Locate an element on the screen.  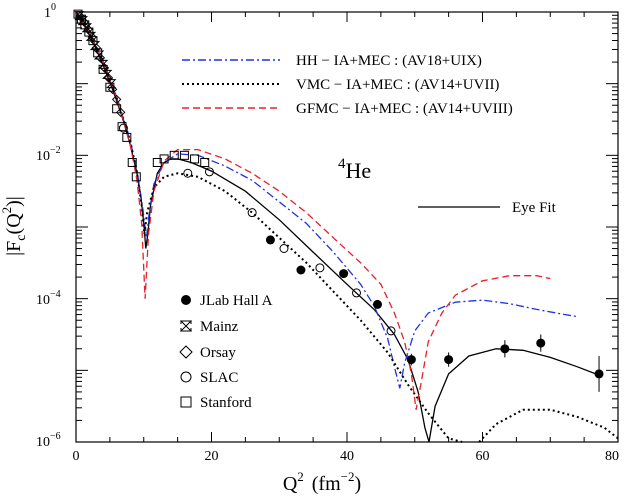
legend-label-slac: SLAC is located at coordinates (219, 378).